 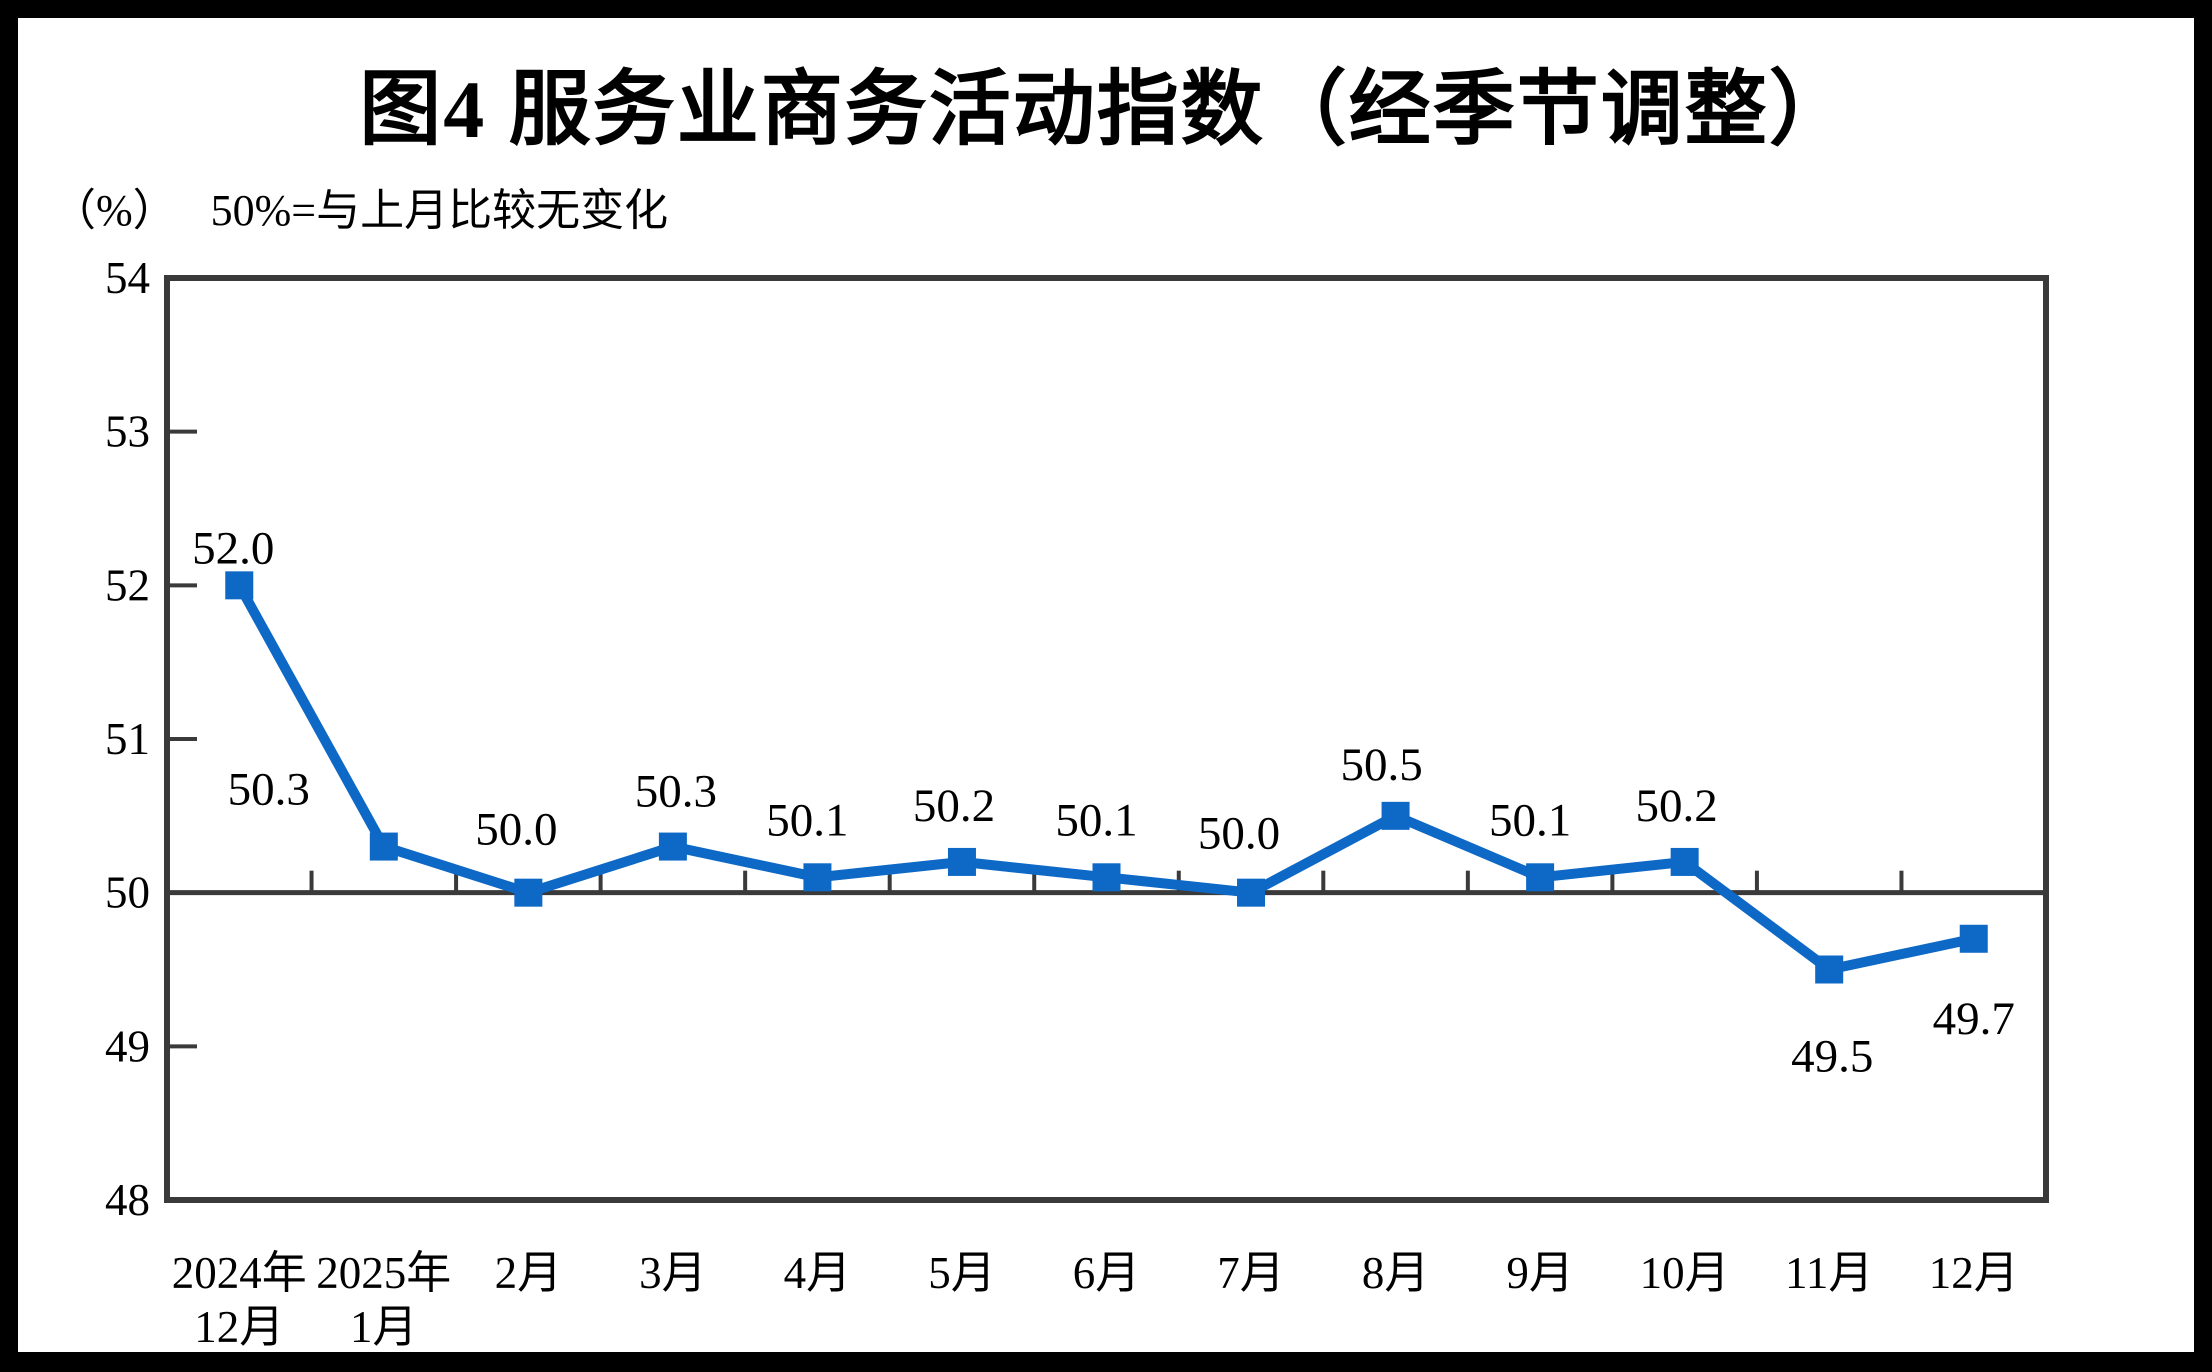 I want to click on x-axis-category-label: 2024年, so click(x=239, y=1273).